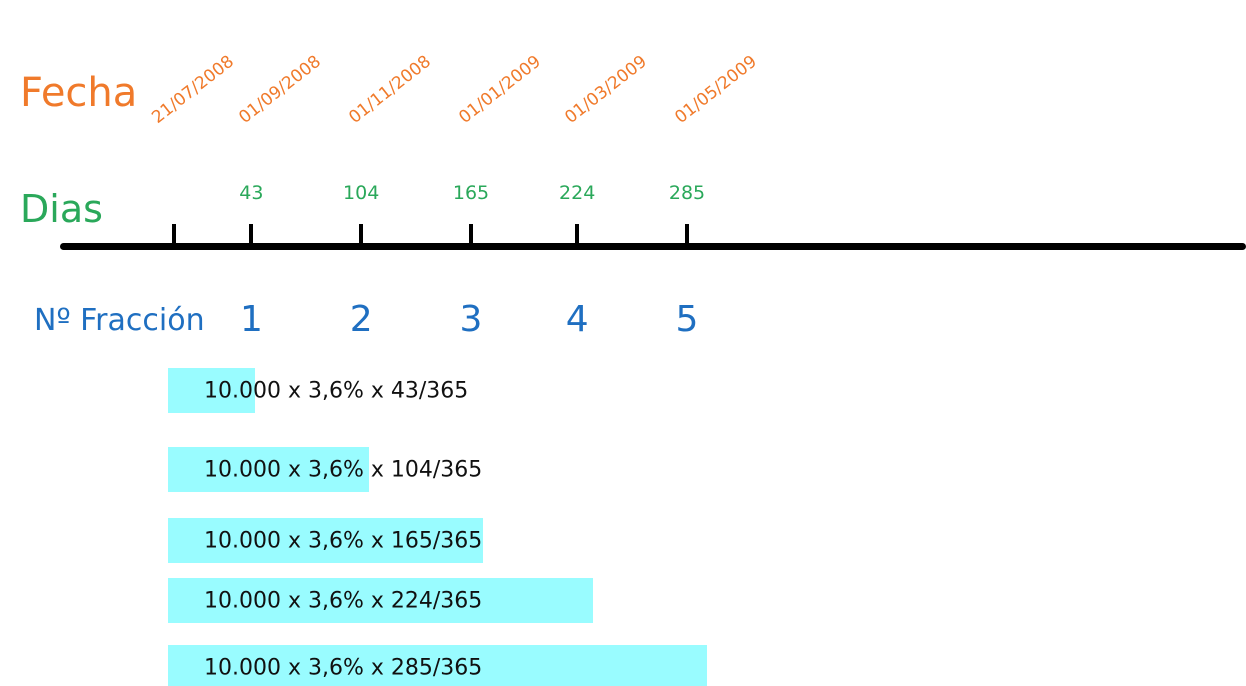 Image resolution: width=1246 pixels, height=686 pixels. I want to click on origin-date-label: 21/07/2008, so click(193, 89).